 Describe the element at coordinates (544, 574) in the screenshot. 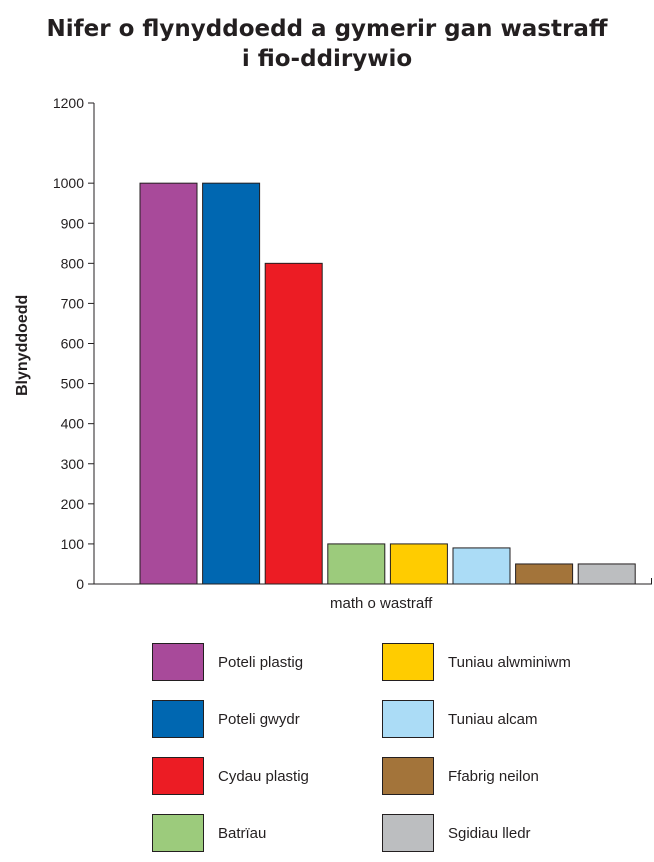

I see `bar-ffabrig-neilon` at that location.